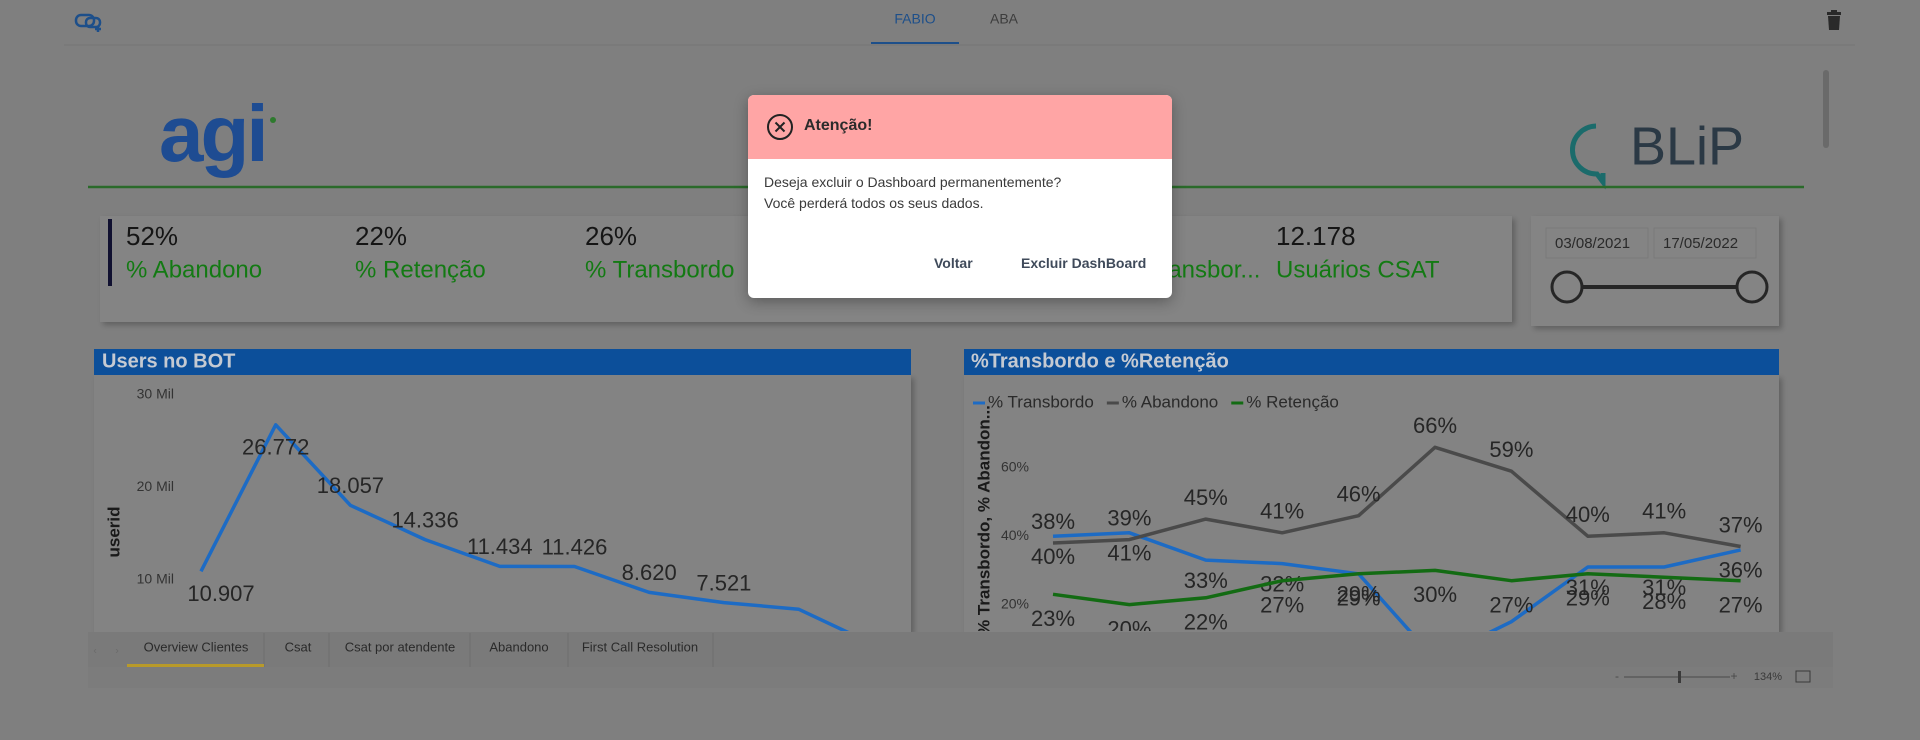  Describe the element at coordinates (1170, 401) in the screenshot. I see `legend-label: % Abandono` at that location.